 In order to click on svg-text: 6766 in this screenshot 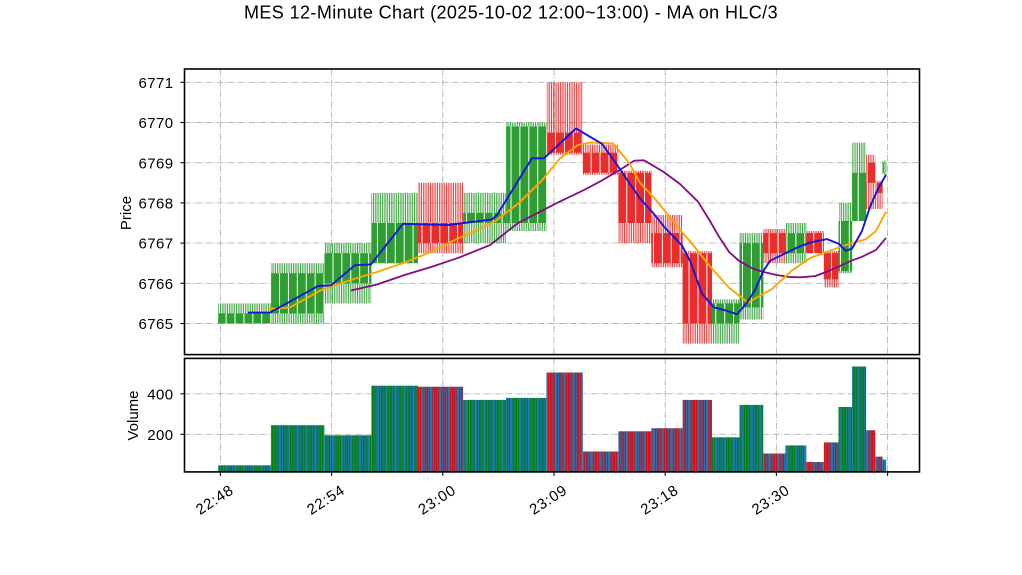, I will do `click(156, 284)`.